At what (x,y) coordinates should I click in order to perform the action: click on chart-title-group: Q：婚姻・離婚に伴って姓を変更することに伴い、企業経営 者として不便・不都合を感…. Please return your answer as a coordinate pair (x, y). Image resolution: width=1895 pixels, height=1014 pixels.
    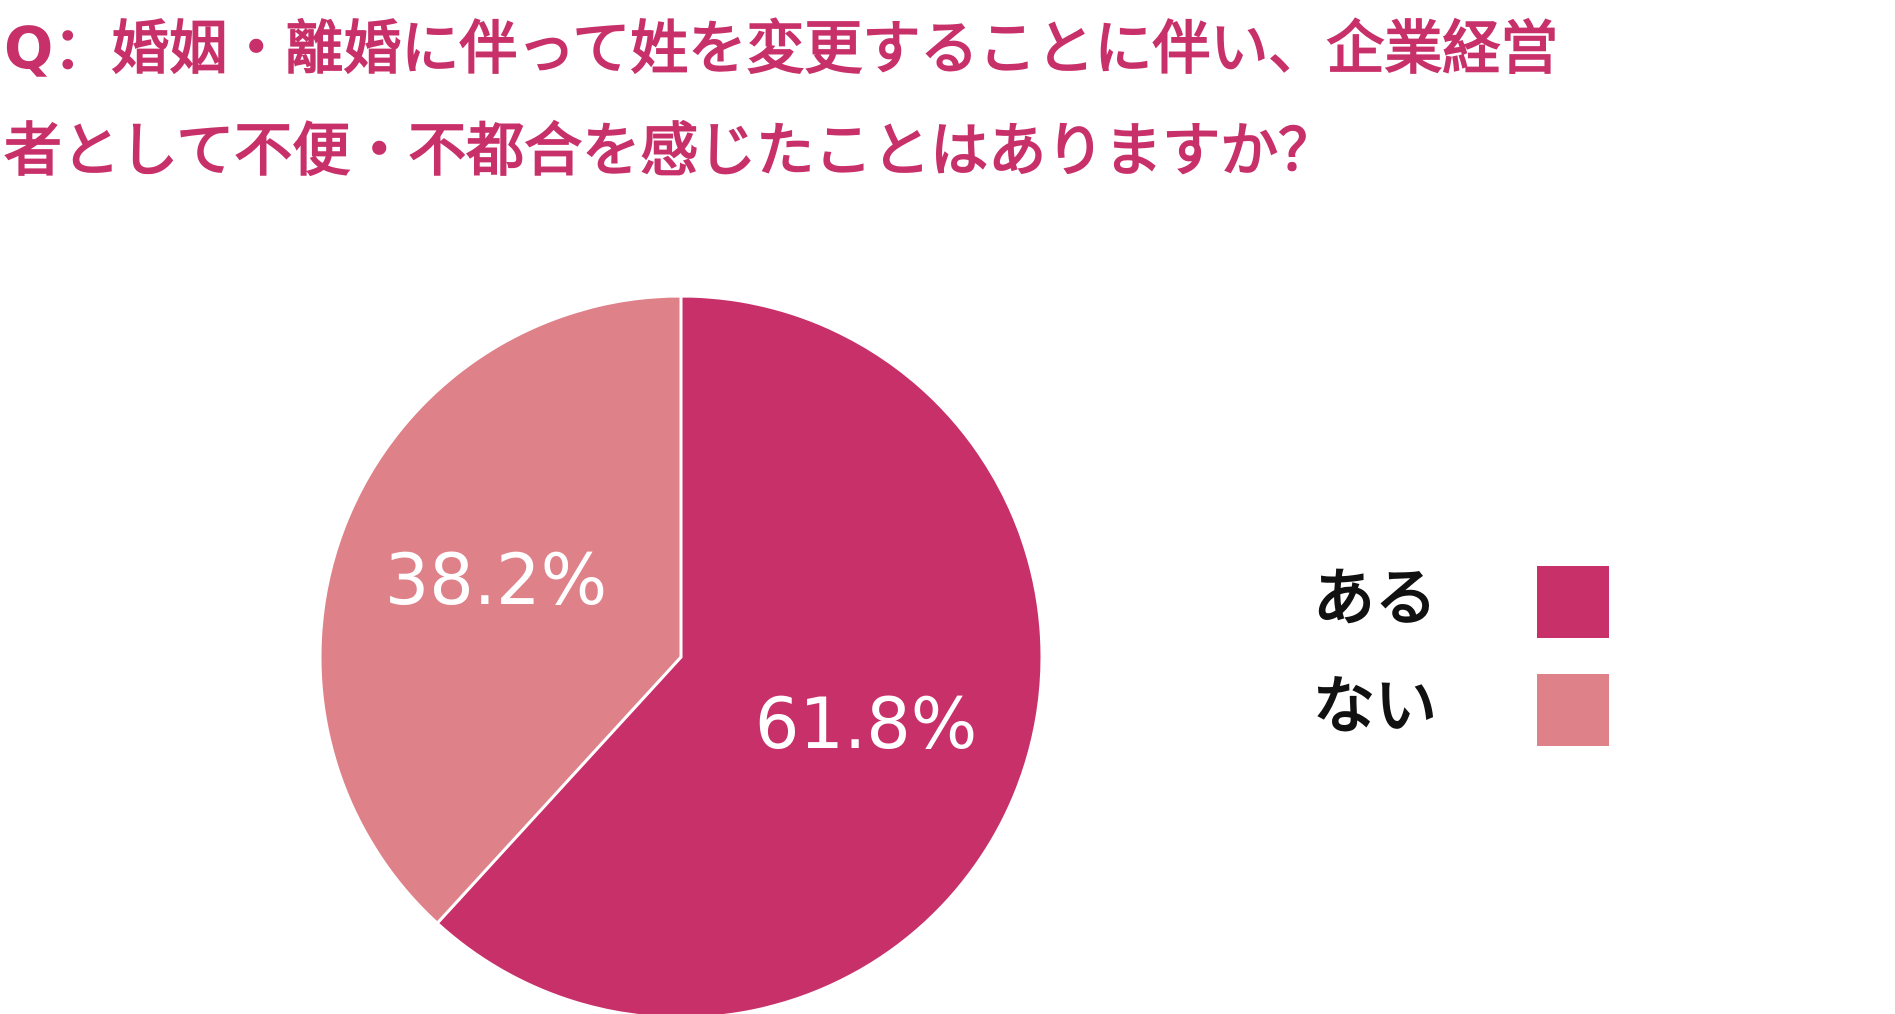
    Looking at the image, I should click on (781, 99).